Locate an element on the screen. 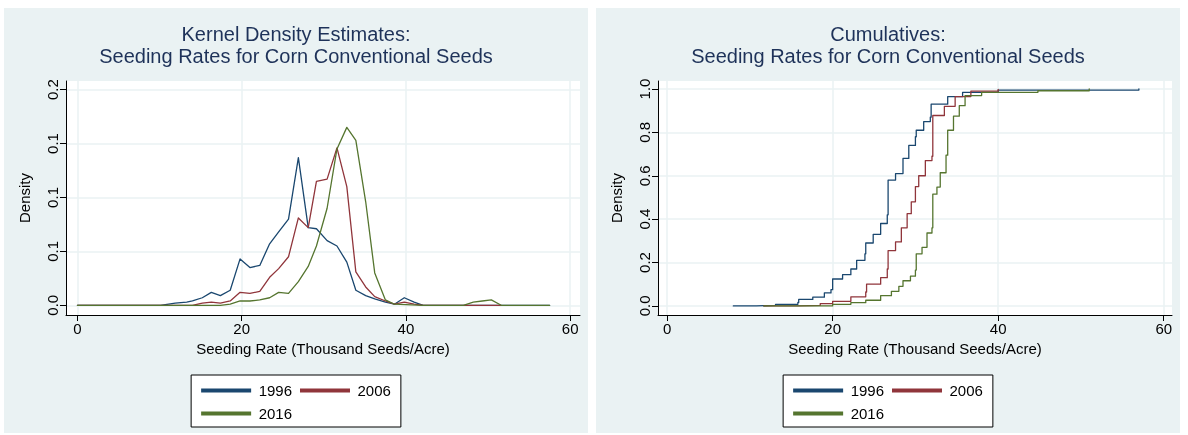 The image size is (1188, 435). chart-title: Kernel Density Estimates: Seeding Rates for Corn Conventional Seeds is located at coordinates (296, 45).